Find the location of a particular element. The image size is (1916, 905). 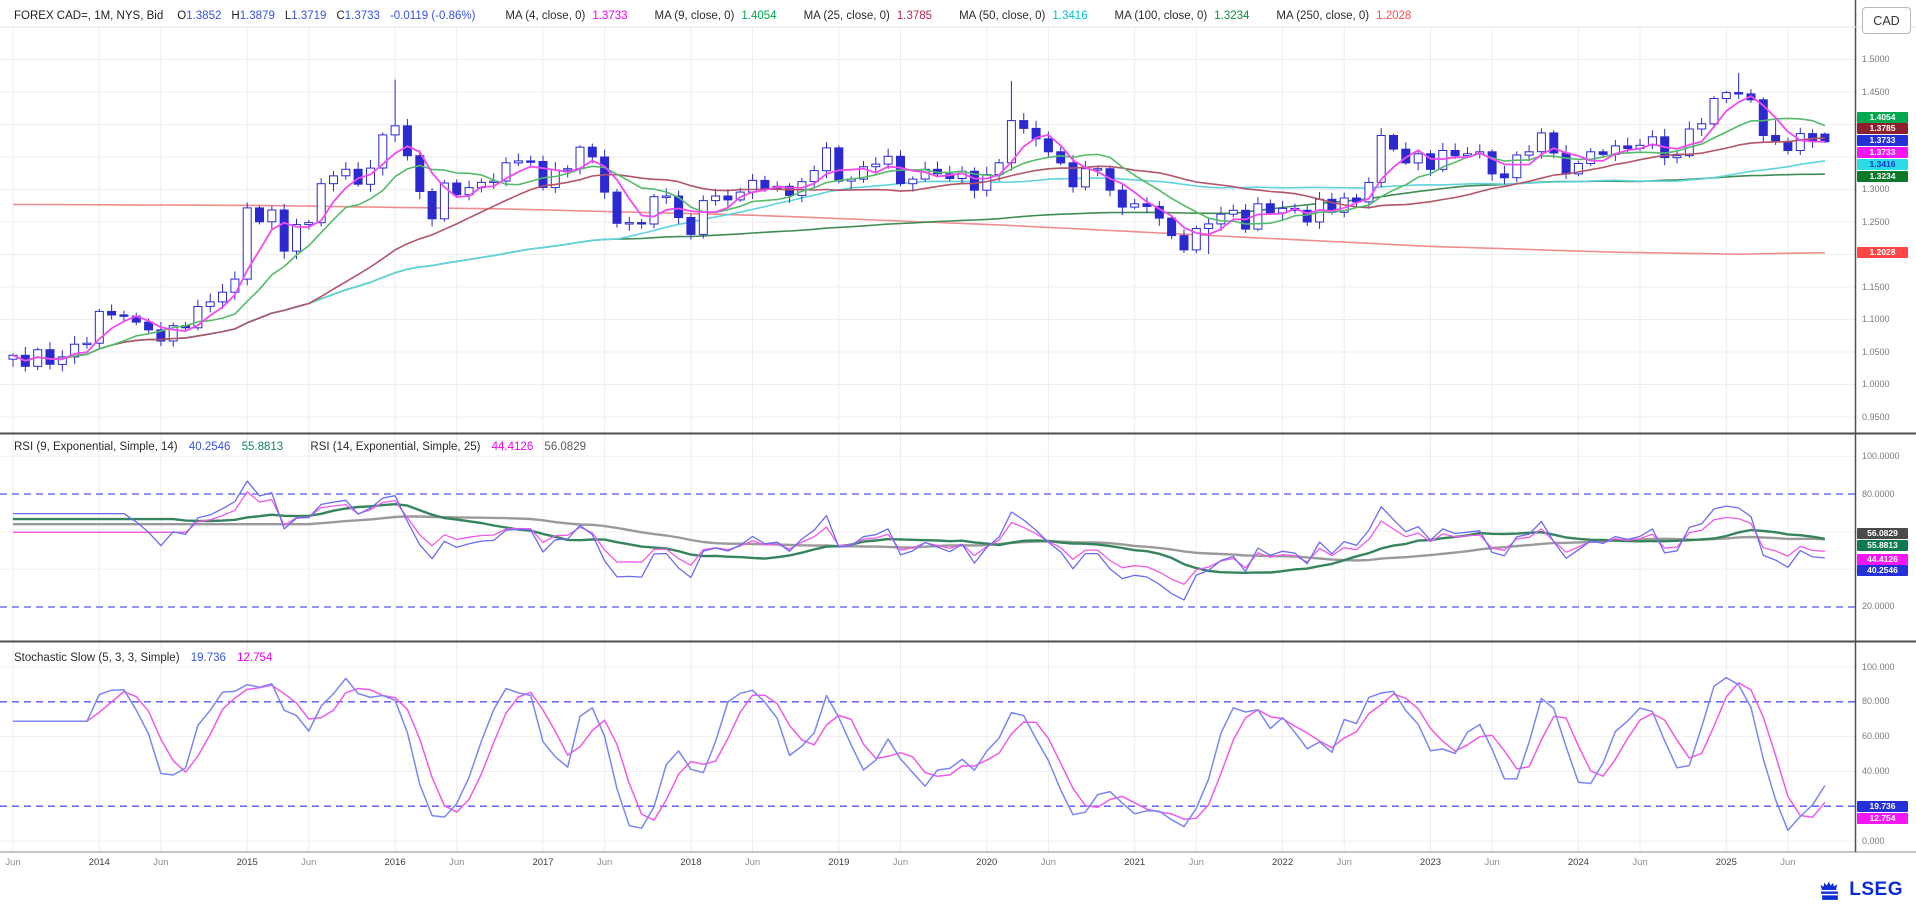

price-scale-column is located at coordinates (1886, 426).